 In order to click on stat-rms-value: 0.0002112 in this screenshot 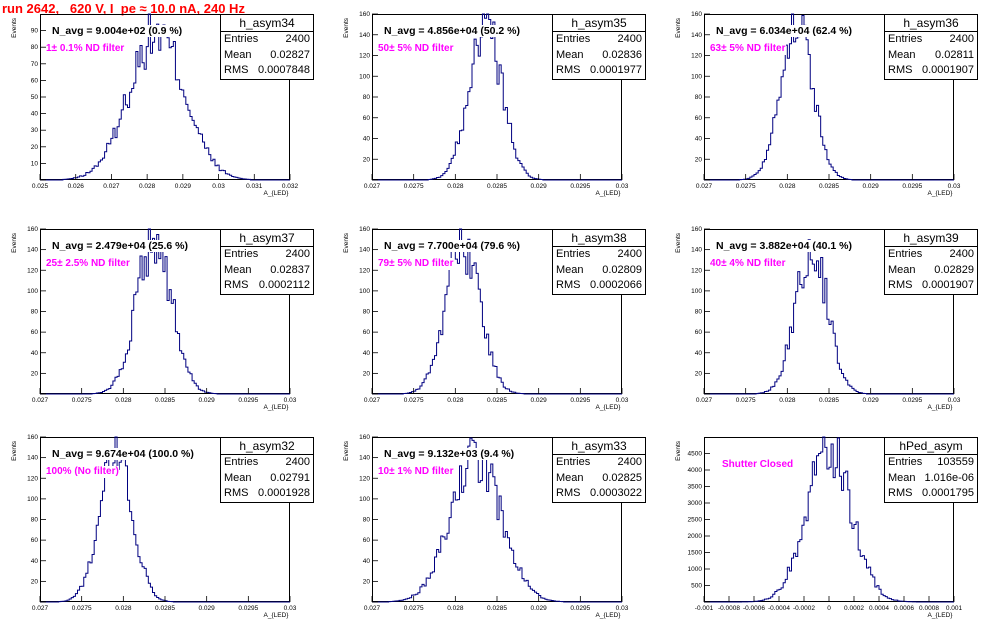, I will do `click(284, 285)`.